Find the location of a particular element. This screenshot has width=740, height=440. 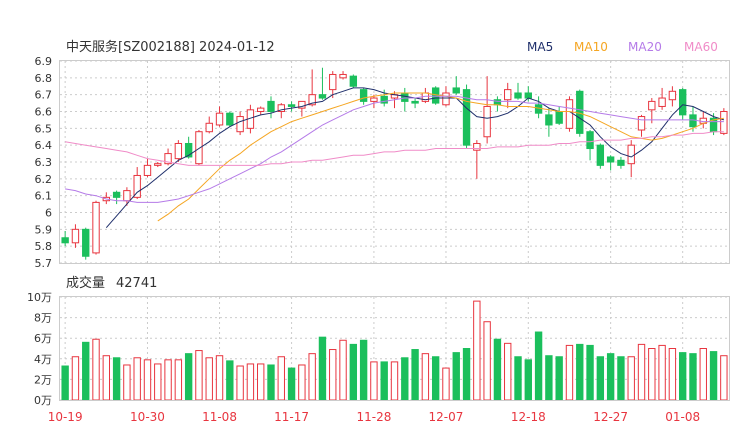

price-tick-label: 5.7 is located at coordinates (44, 263).